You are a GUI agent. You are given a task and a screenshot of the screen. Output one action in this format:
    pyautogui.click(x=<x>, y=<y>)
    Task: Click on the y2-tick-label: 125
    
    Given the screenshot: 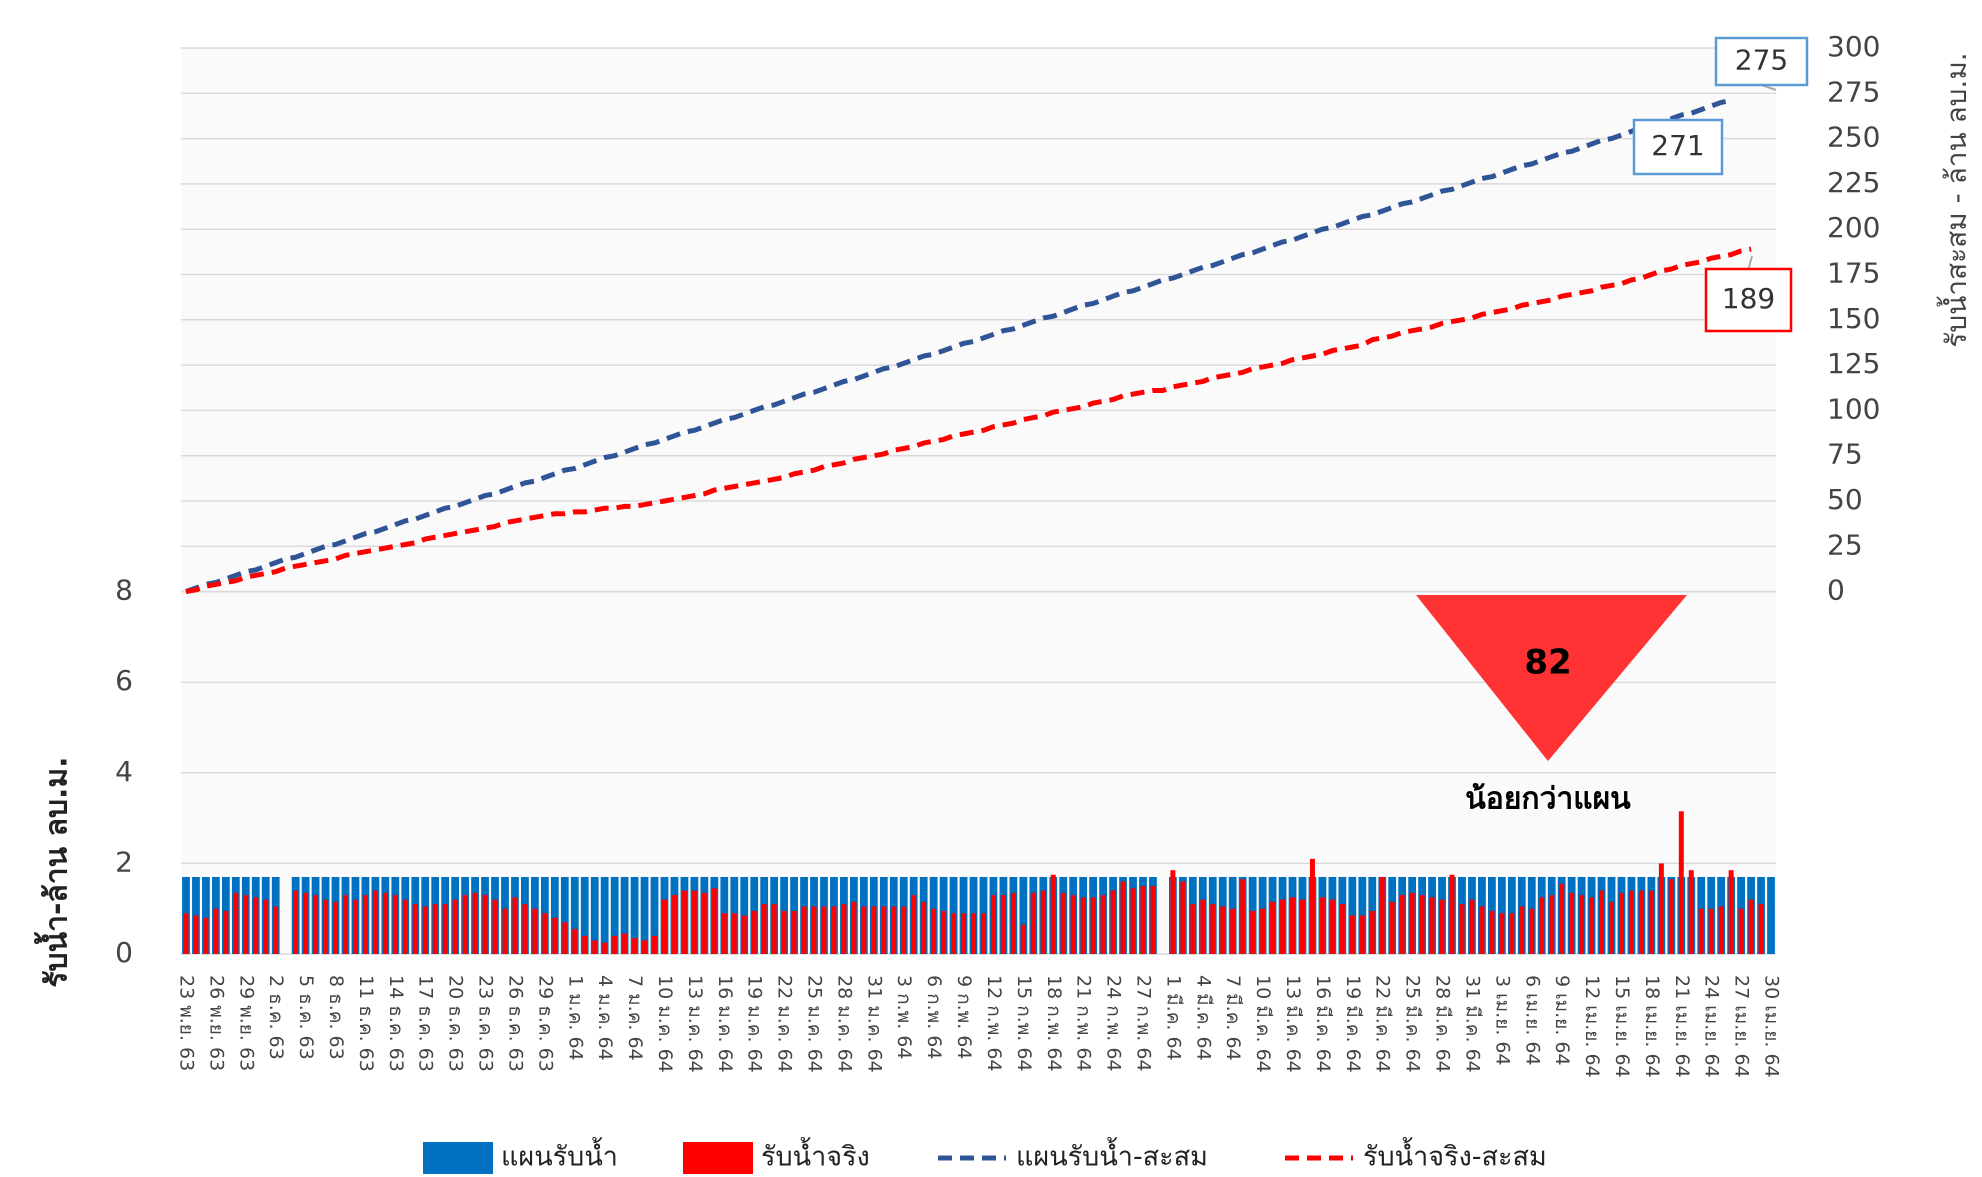 What is the action you would take?
    pyautogui.click(x=1853, y=363)
    